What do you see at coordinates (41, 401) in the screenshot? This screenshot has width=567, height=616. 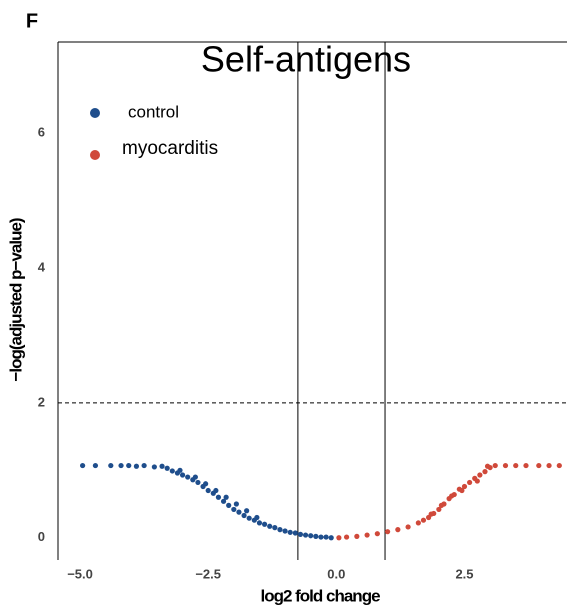 I see `y-tick-label: 2` at bounding box center [41, 401].